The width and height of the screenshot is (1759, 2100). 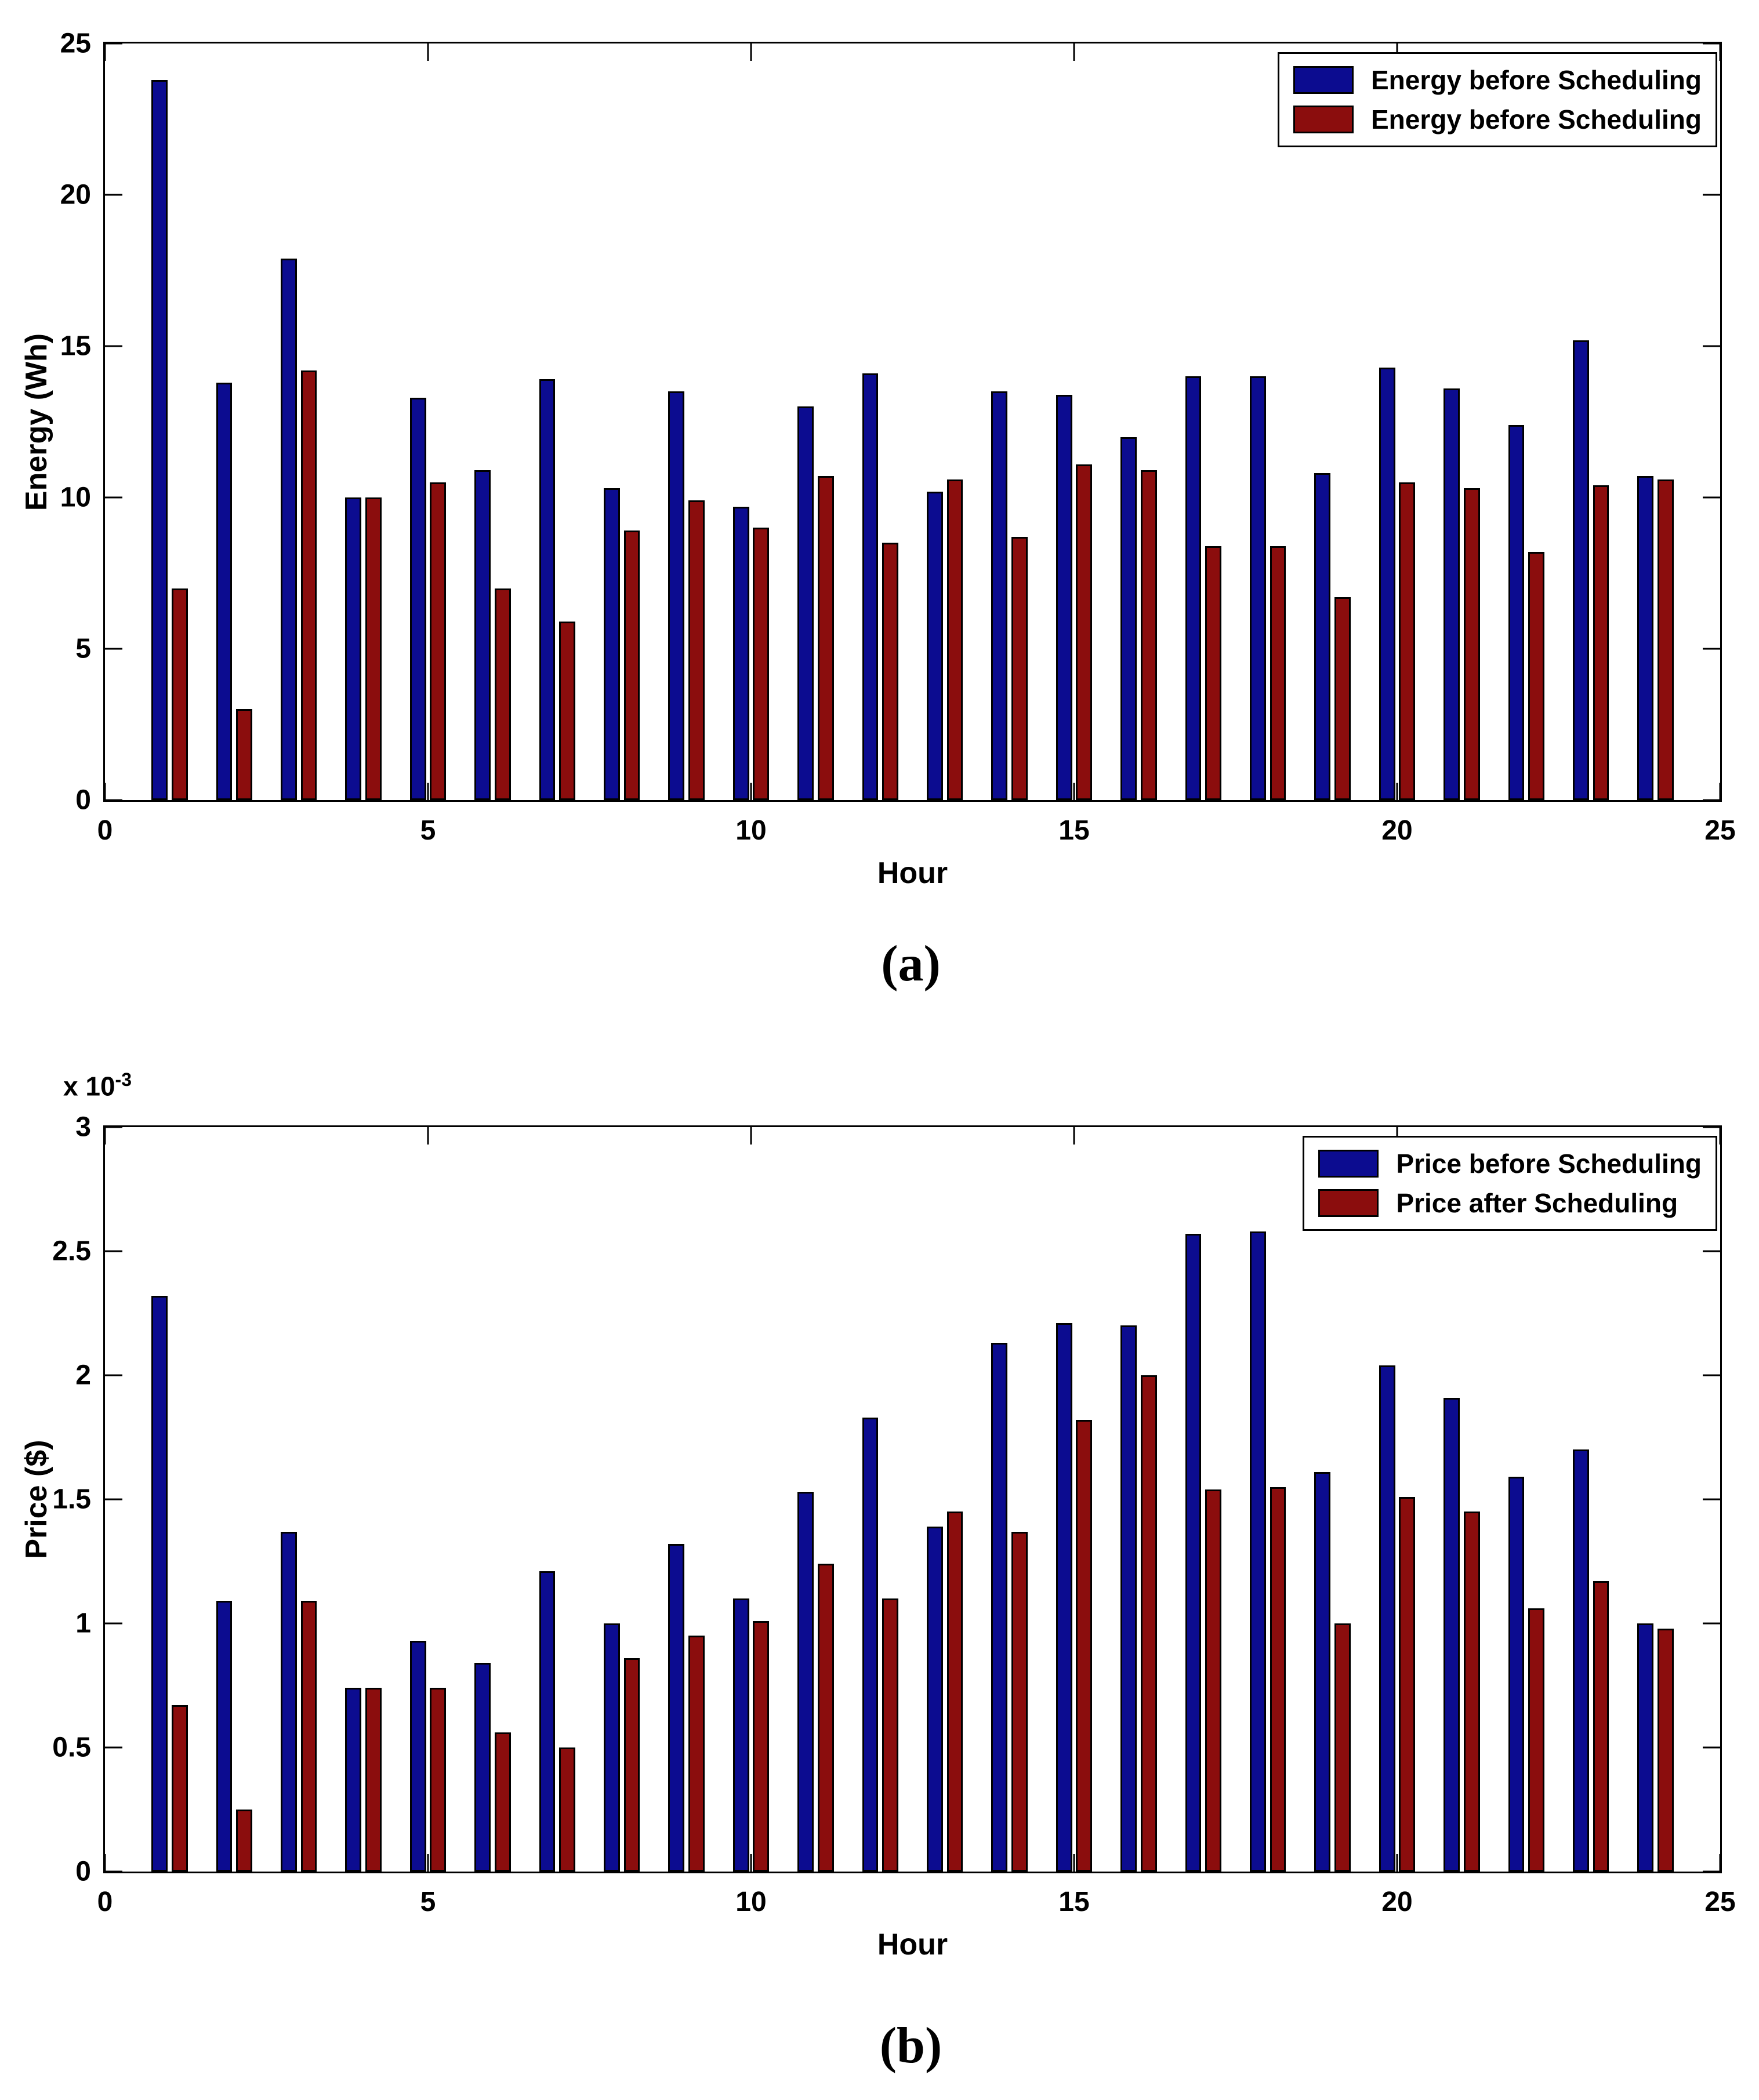 I want to click on bar-a-hour16-after, so click(x=1148, y=635).